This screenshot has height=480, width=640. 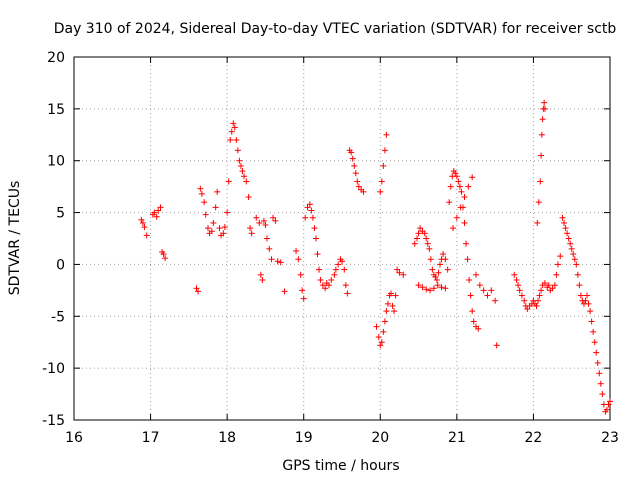 I want to click on x-tick-label: 19, so click(x=304, y=438).